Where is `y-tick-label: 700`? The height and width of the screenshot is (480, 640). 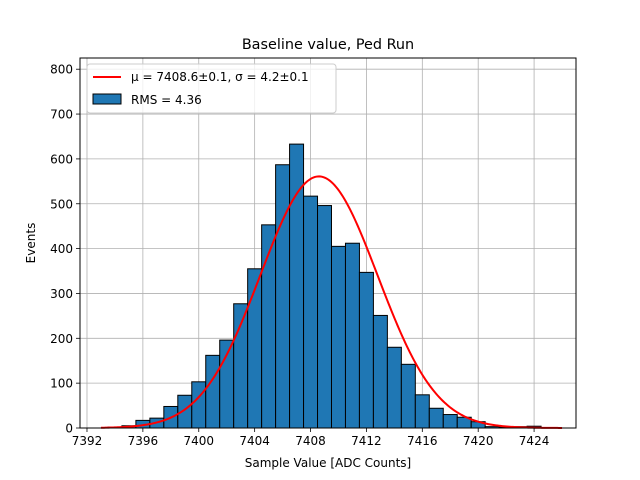 y-tick-label: 700 is located at coordinates (61, 115).